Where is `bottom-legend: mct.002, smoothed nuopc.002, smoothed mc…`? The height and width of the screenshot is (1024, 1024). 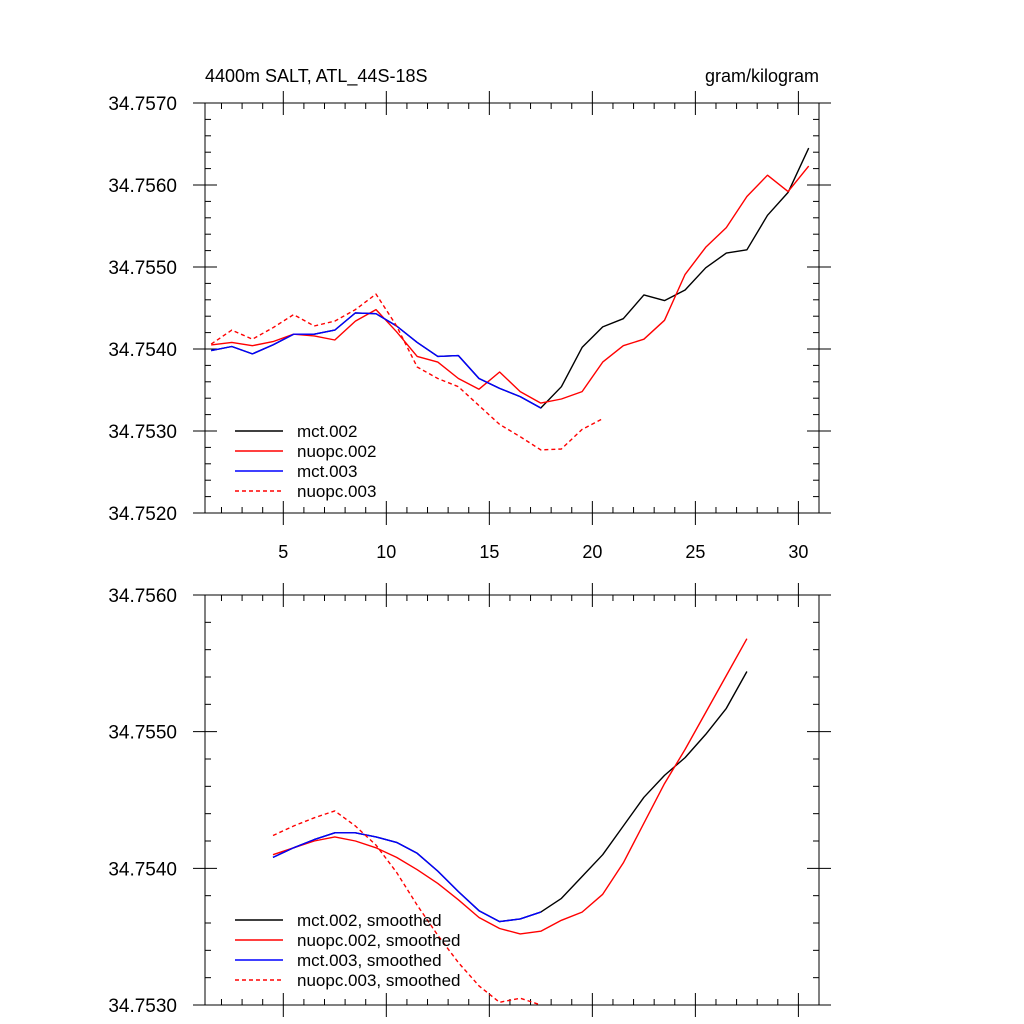 bottom-legend: mct.002, smoothed nuopc.002, smoothed mc… is located at coordinates (348, 950).